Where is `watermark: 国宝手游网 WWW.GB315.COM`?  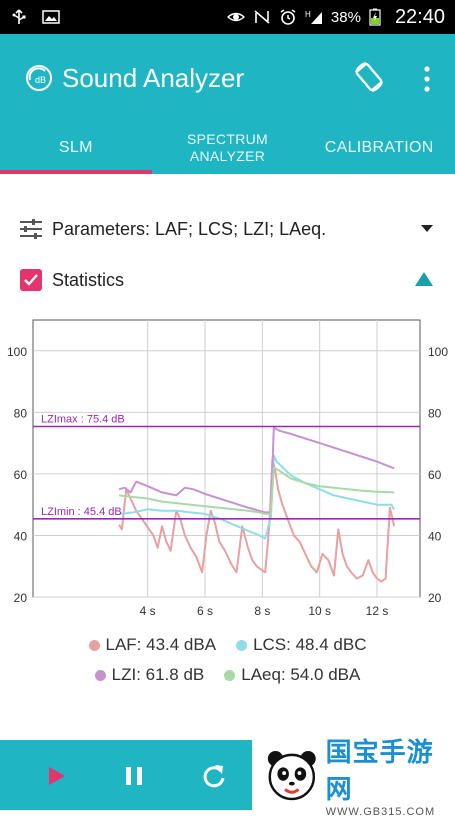
watermark: 国宝手游网 WWW.GB315.COM is located at coordinates (353, 777).